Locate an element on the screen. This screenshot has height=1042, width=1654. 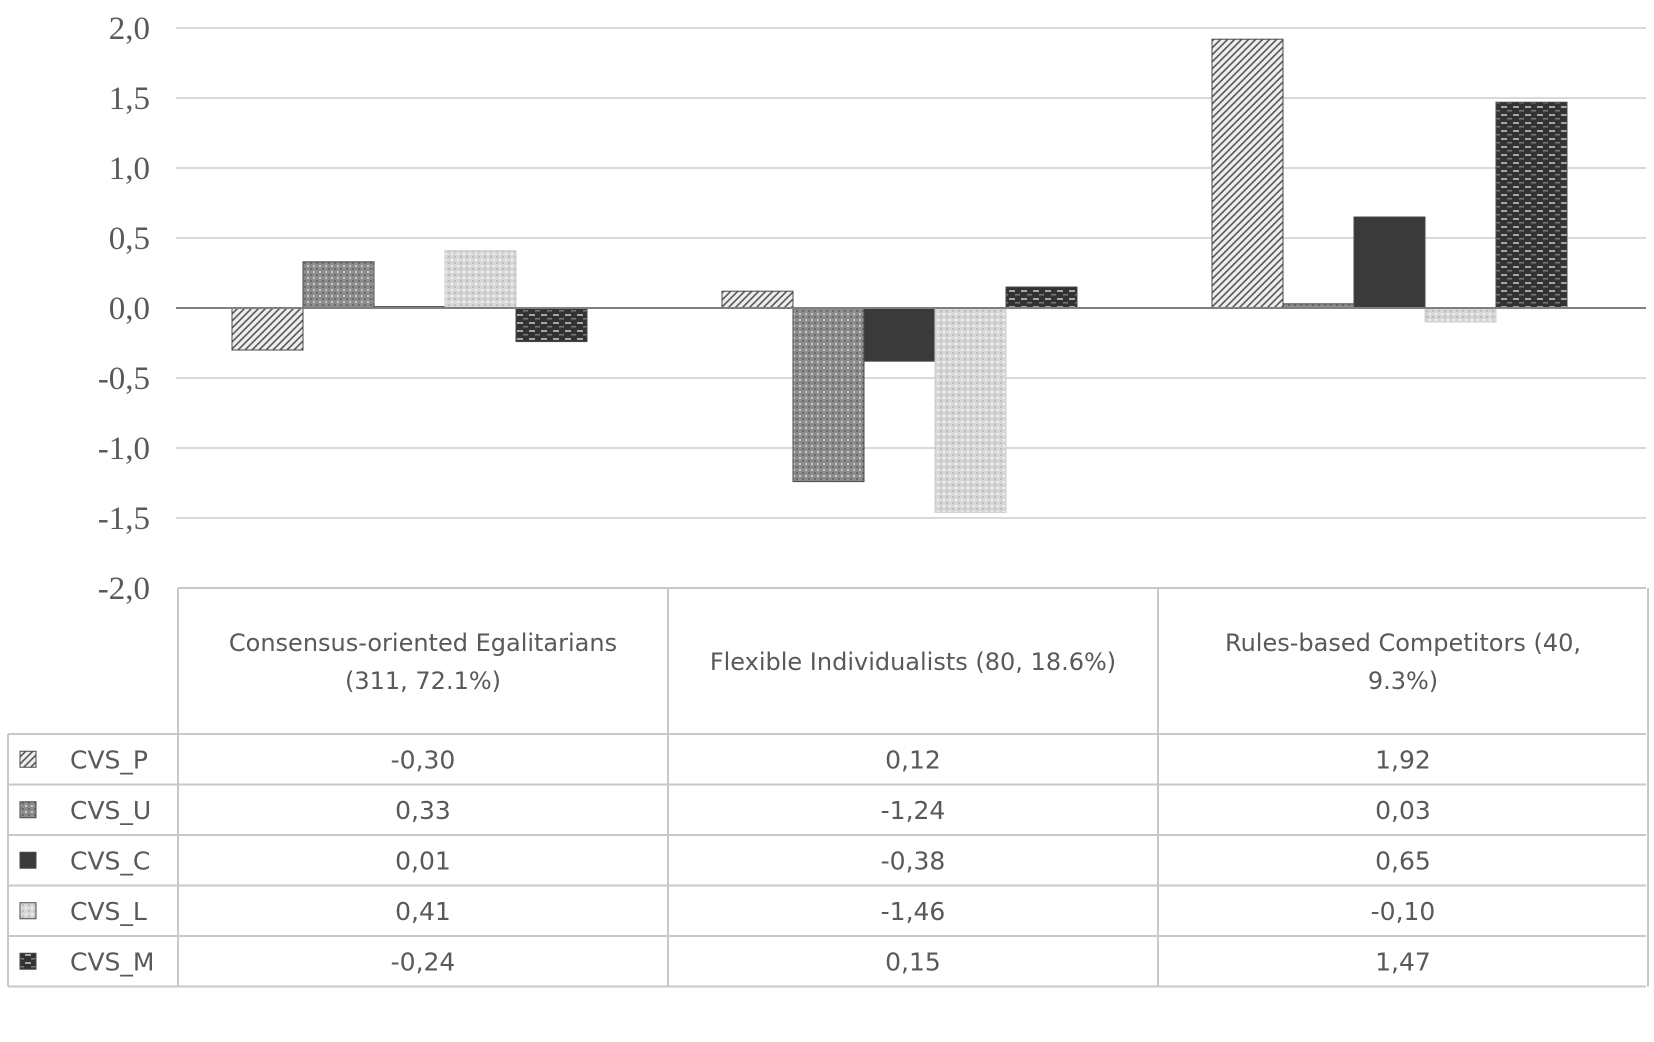
y-tick-label: 2,0 is located at coordinates (129, 29).